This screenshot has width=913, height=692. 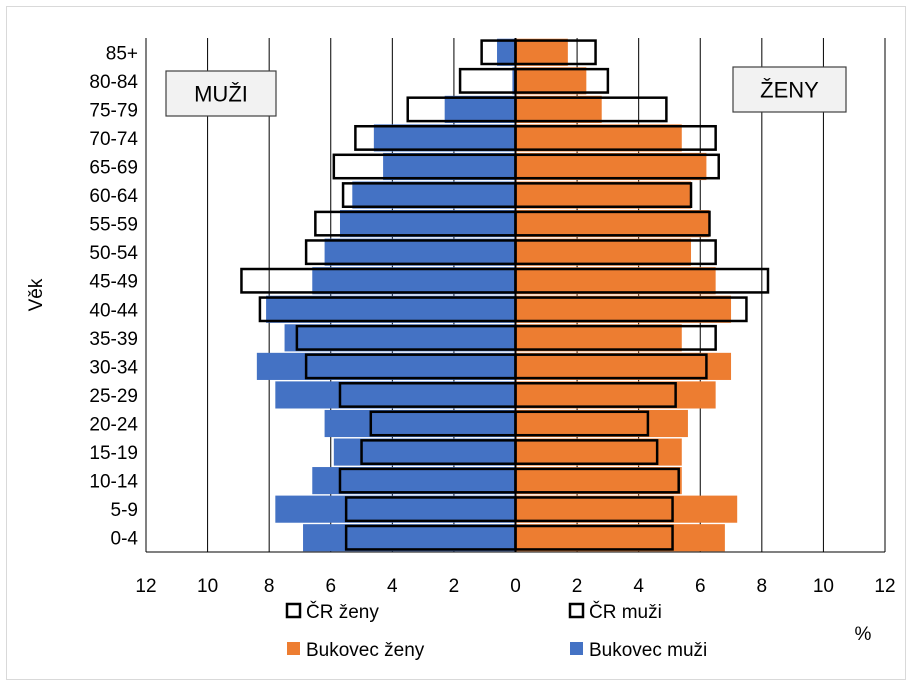 I want to click on legend-label: Bukovec muži, so click(x=648, y=650).